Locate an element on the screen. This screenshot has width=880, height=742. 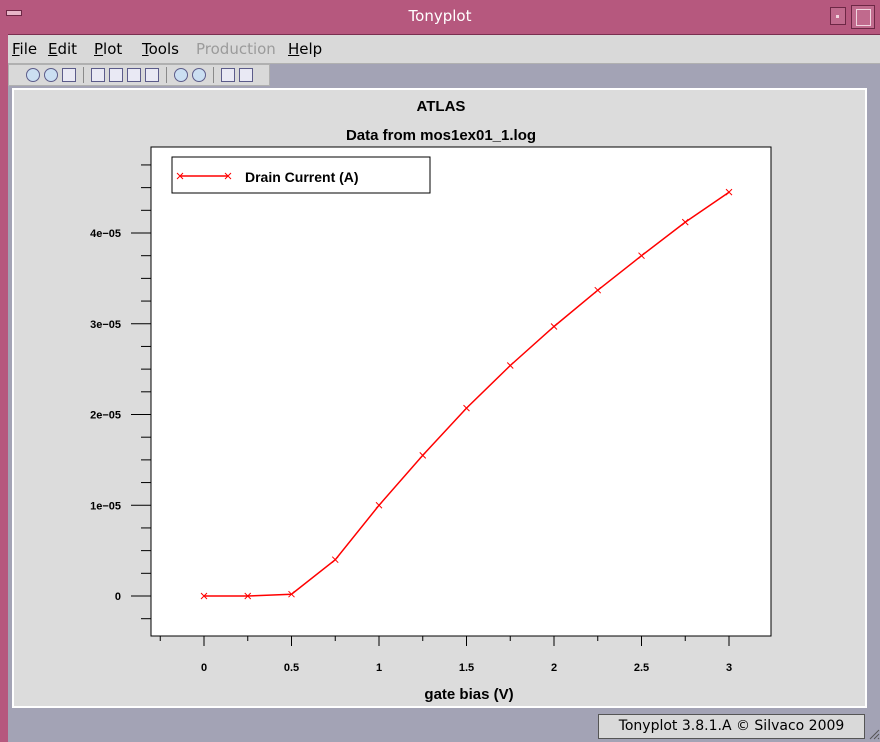
legend-label: Drain Current (A) is located at coordinates (302, 177).